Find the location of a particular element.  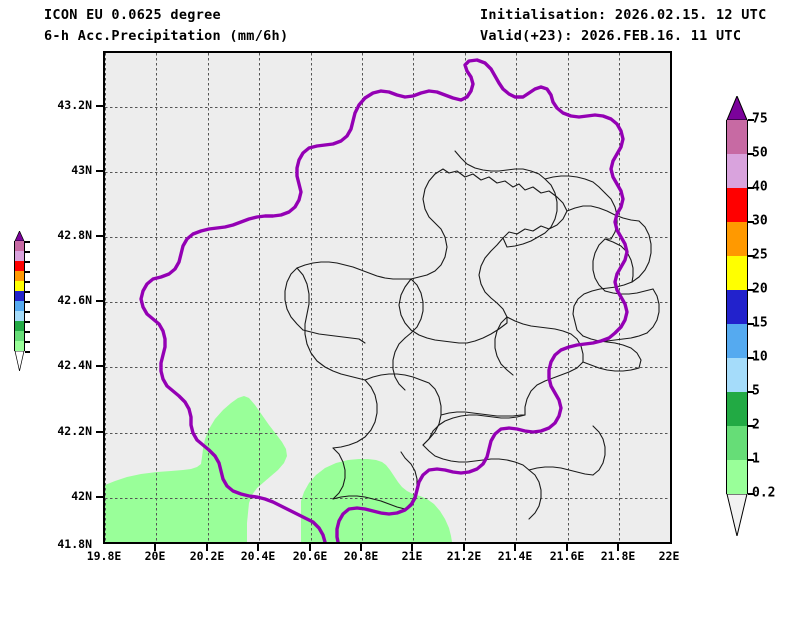

y-tick-label-42.8N: 42.8N is located at coordinates (74, 235).